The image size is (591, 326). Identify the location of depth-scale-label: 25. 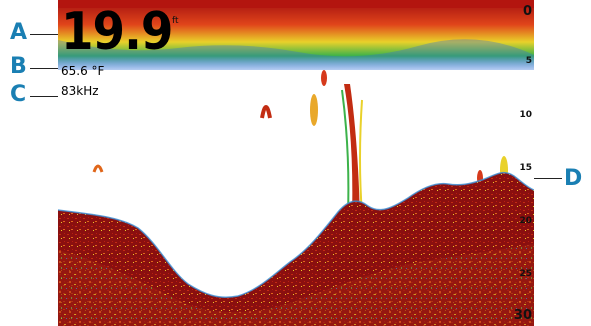
(525, 274).